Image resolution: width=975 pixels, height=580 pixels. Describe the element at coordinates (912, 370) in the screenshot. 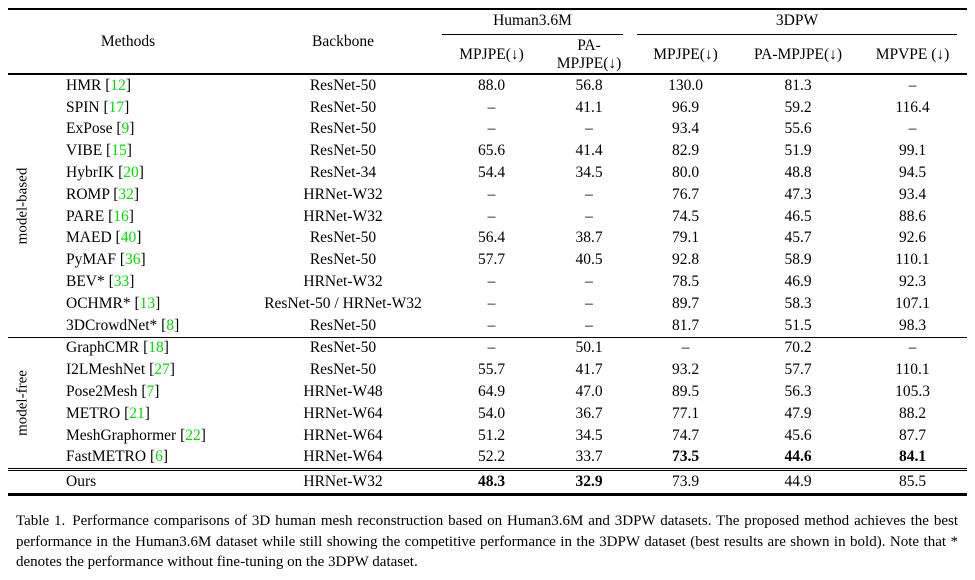

I see `metric-value: 110.1` at that location.